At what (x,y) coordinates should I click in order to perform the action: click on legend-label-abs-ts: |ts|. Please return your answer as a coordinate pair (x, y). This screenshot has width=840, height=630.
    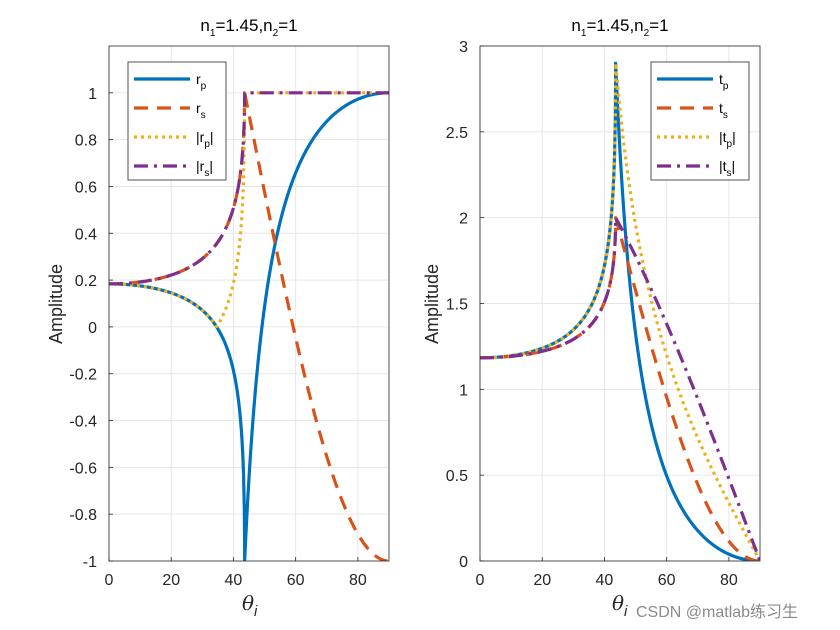
    Looking at the image, I should click on (727, 168).